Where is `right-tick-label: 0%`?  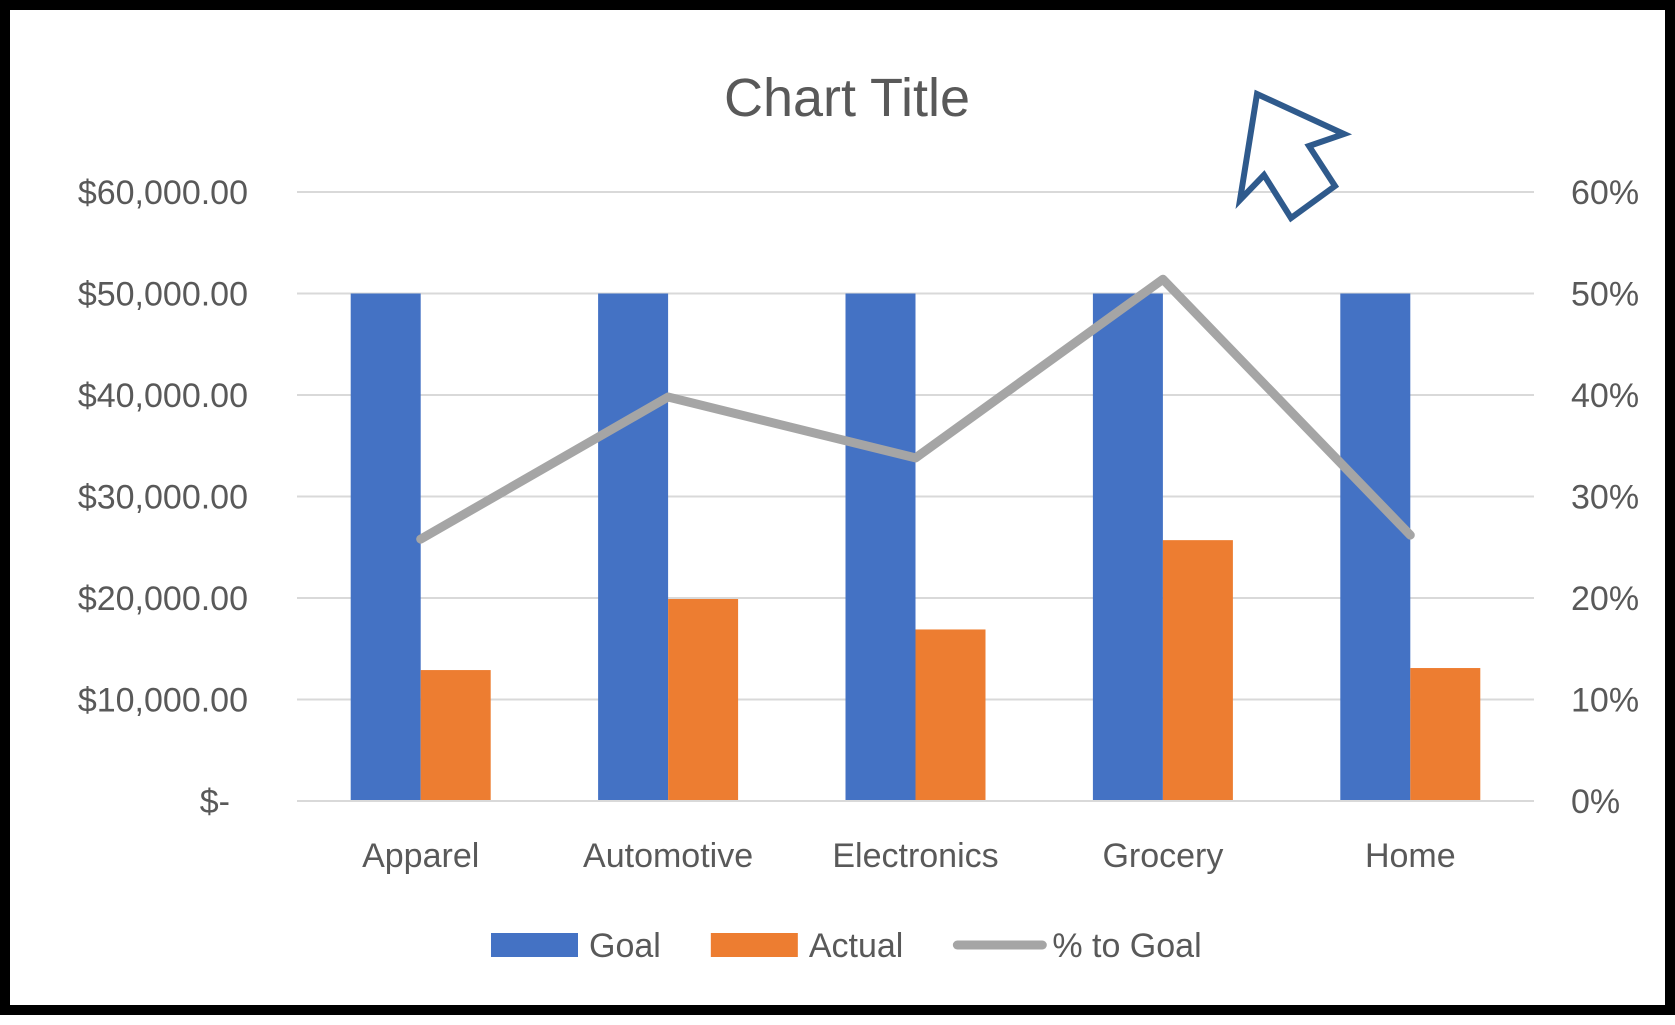 right-tick-label: 0% is located at coordinates (1595, 802).